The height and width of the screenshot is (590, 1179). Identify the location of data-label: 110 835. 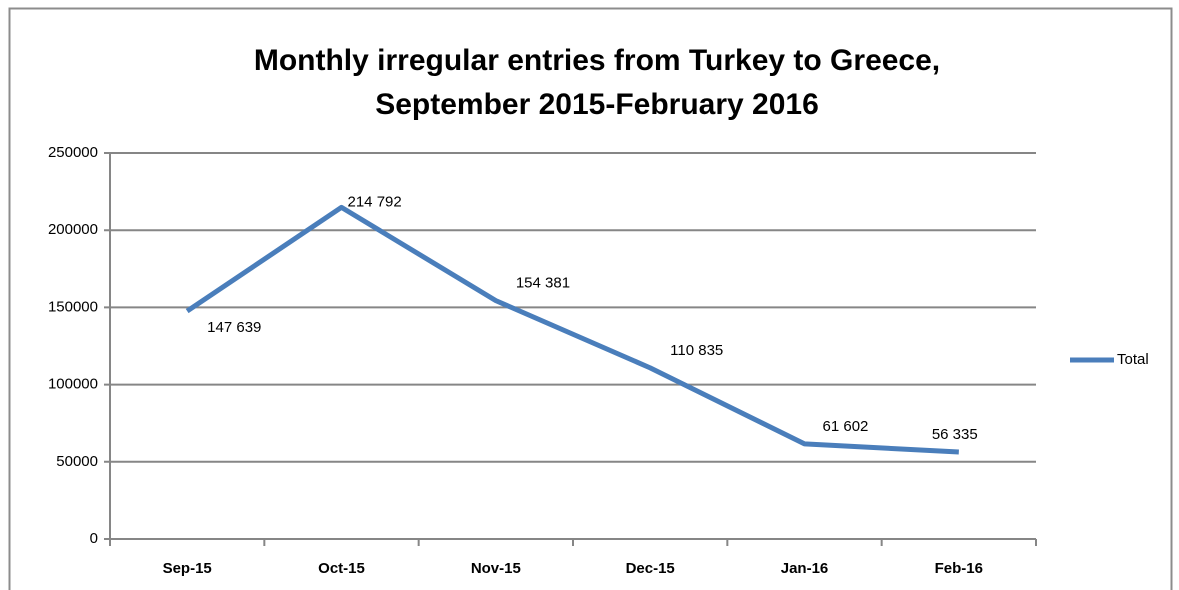
(696, 350).